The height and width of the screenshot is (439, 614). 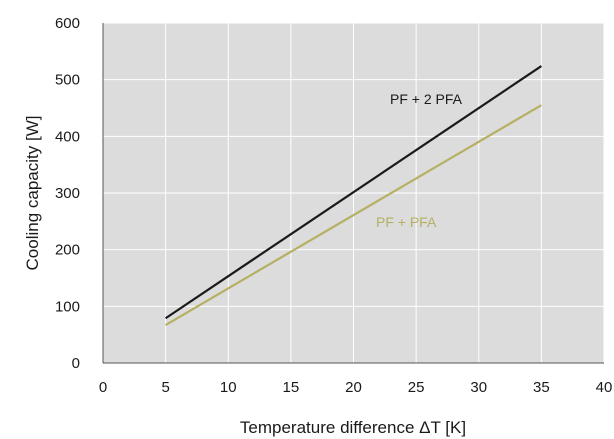 I want to click on x-tick-labels: 0 5 10 15 20 25 30 35 40, so click(x=356, y=387).